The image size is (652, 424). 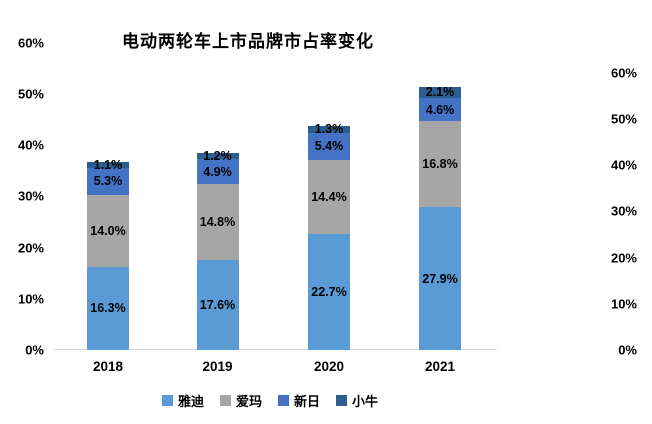 I want to click on data-label: 2.1%, so click(x=440, y=92).